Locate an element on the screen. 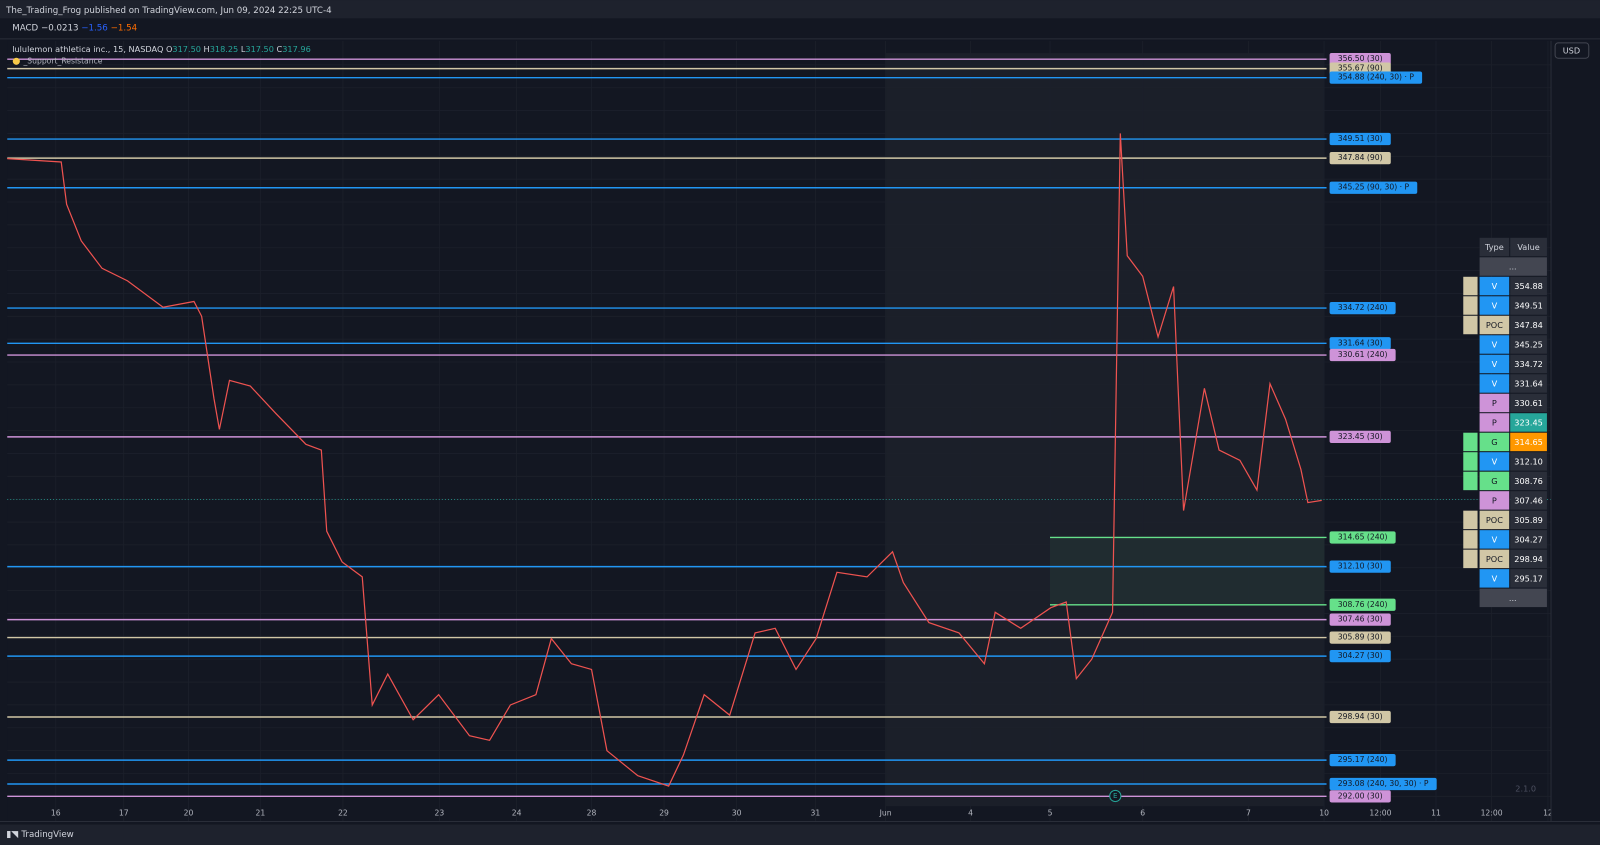 This screenshot has height=845, width=1600. level-label: 295.17 (240) is located at coordinates (1363, 759).